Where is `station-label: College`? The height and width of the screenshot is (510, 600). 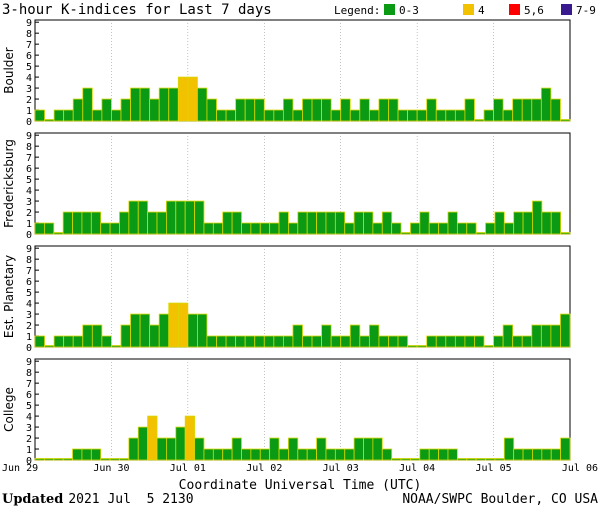 station-label: College is located at coordinates (9, 409).